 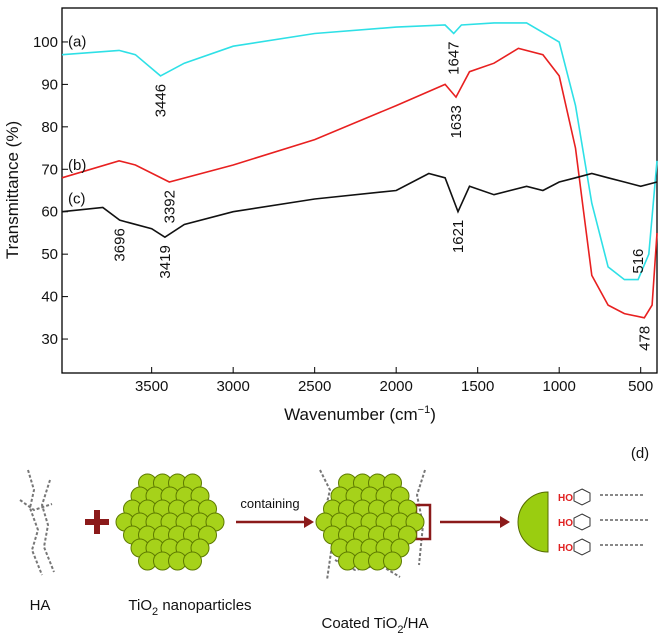 I want to click on peak-label: 1621, so click(x=458, y=236).